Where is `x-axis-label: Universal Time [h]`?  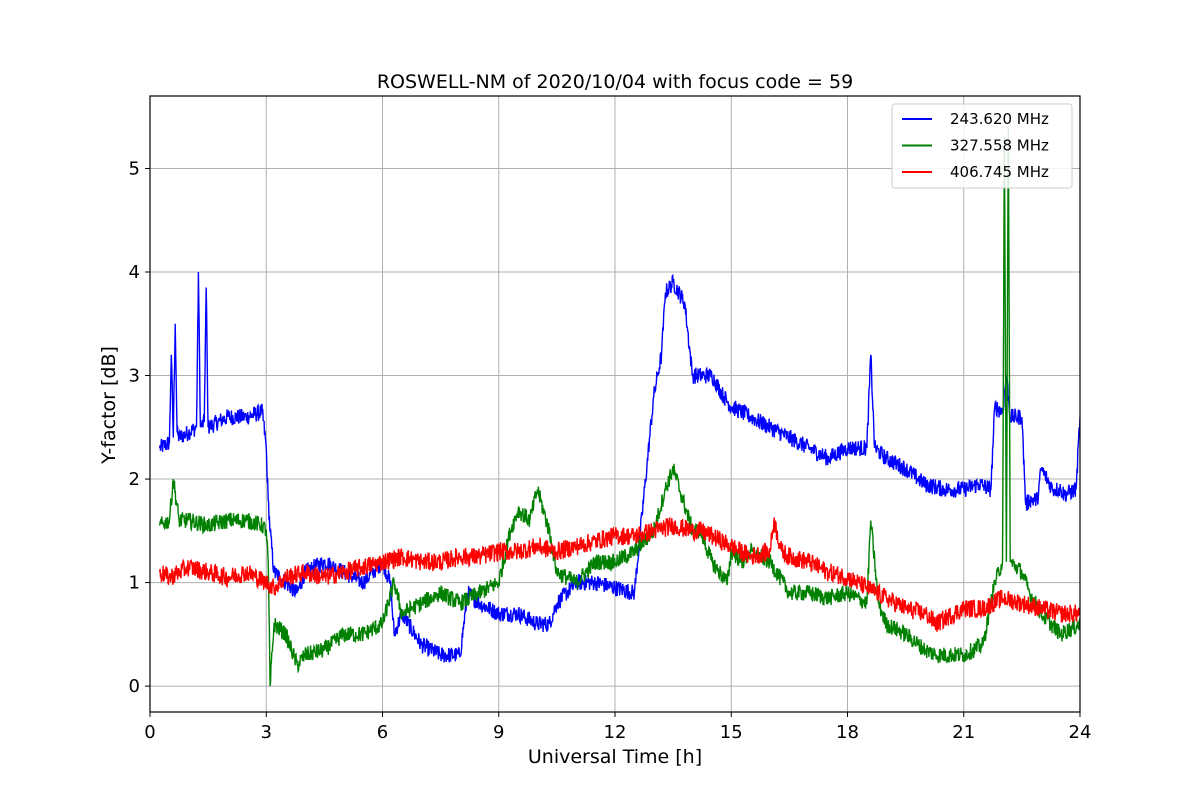 x-axis-label: Universal Time [h] is located at coordinates (615, 757).